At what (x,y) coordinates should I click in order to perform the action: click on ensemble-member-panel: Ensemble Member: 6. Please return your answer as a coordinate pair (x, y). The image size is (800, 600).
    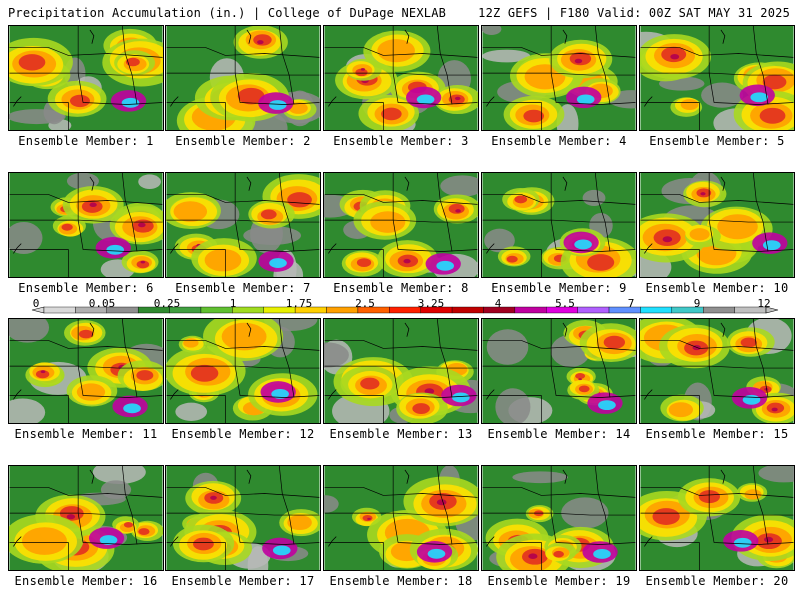
    Looking at the image, I should click on (86, 233).